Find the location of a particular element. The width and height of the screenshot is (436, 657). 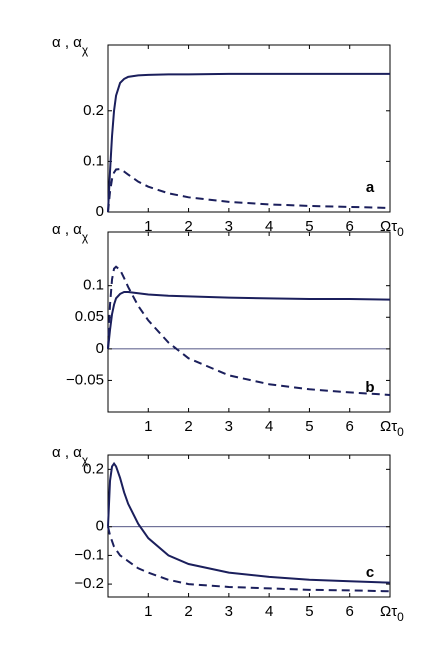

y-tick-label: −0.05 is located at coordinates (85, 379).